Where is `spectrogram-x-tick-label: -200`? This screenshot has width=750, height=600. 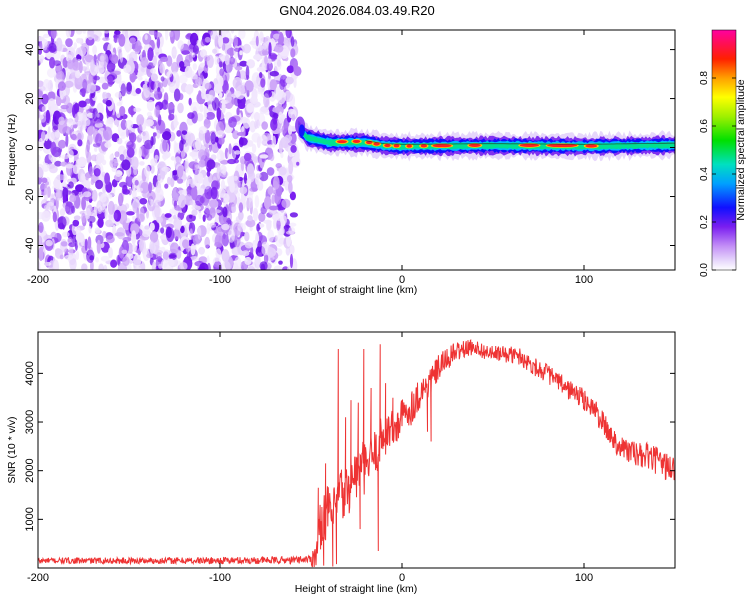
spectrogram-x-tick-label: -200 is located at coordinates (38, 280).